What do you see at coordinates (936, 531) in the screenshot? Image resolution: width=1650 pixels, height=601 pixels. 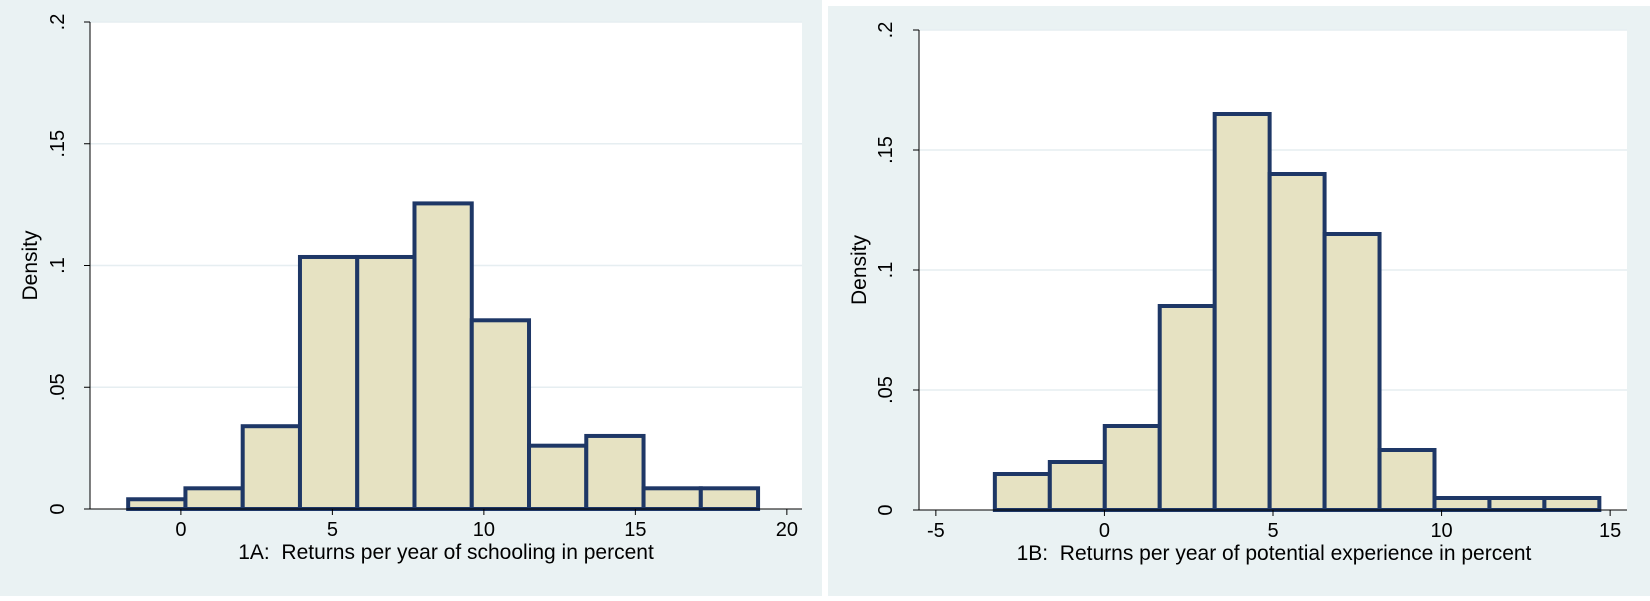 I see `x-tick-label: -5` at bounding box center [936, 531].